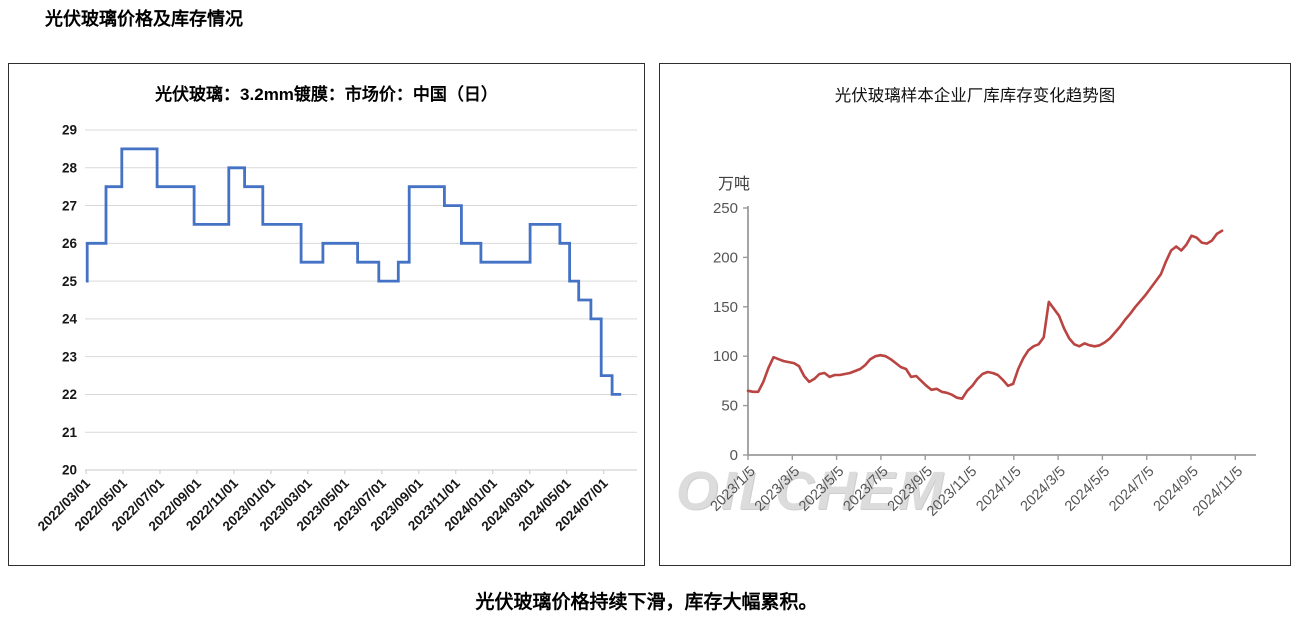 Image resolution: width=1293 pixels, height=625 pixels. I want to click on y-tick-label: 20, so click(69, 470).